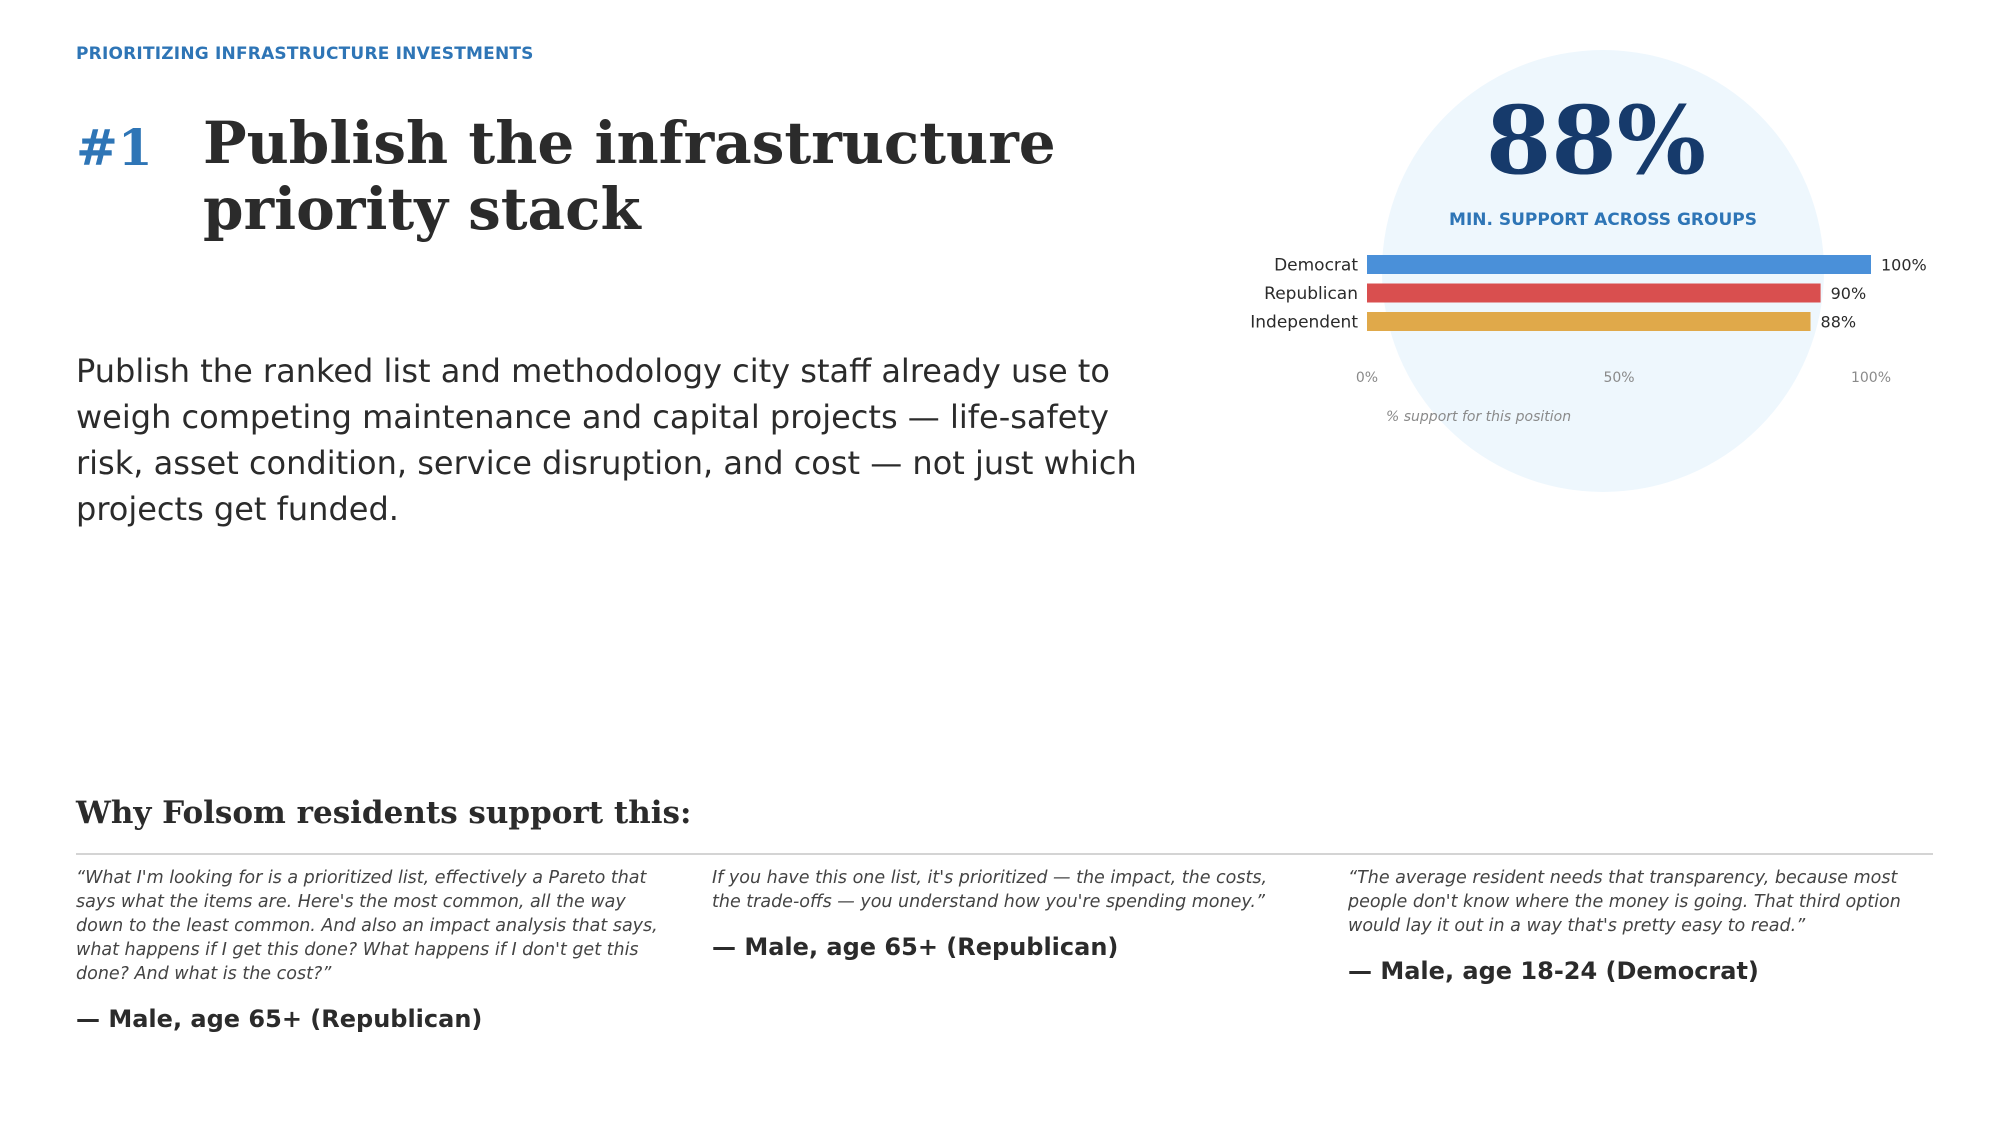 Image resolution: width=2000 pixels, height=1125 pixels. What do you see at coordinates (1871, 378) in the screenshot?
I see `x-tick-label: 100%` at bounding box center [1871, 378].